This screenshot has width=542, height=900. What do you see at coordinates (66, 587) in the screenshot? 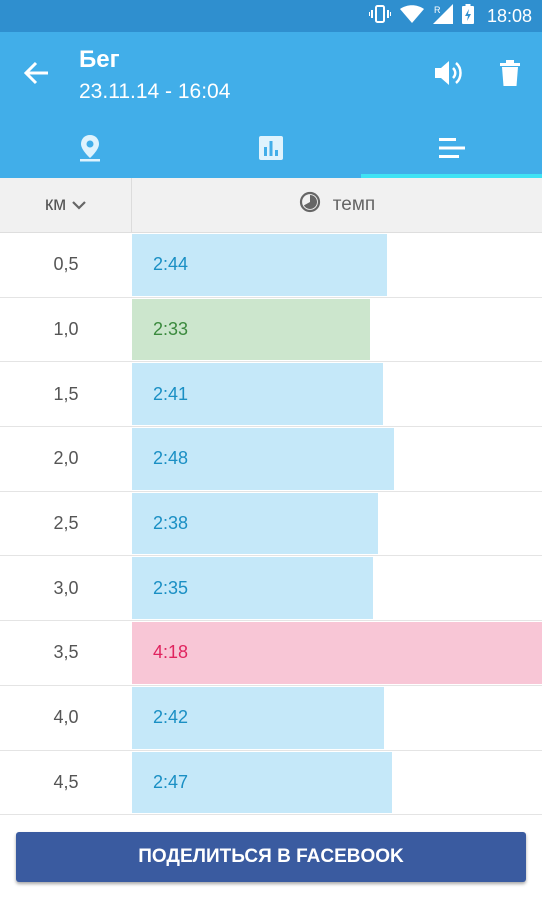
I see `split-distance: 3,0` at bounding box center [66, 587].